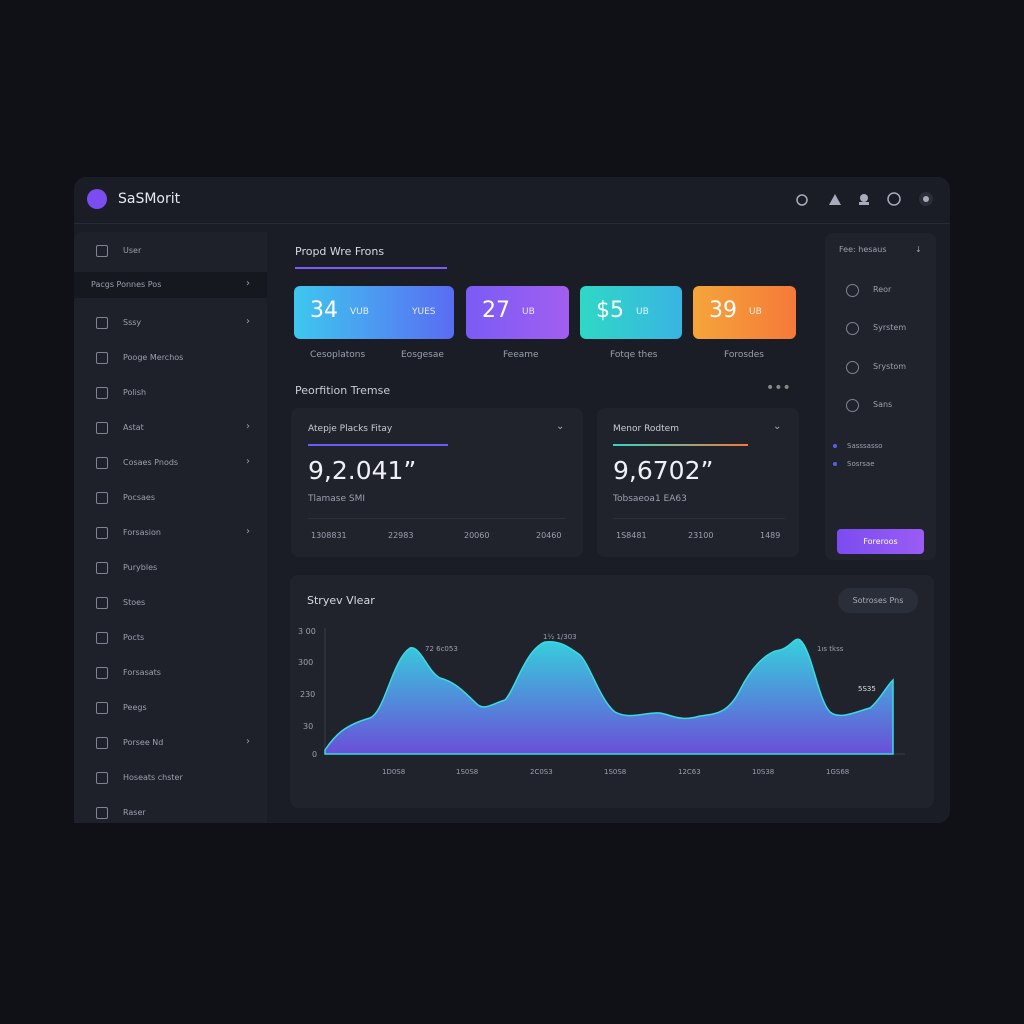 This screenshot has height=1024, width=1024. Describe the element at coordinates (650, 499) in the screenshot. I see `panel-caption: Tobsaeoa1 EA63` at that location.